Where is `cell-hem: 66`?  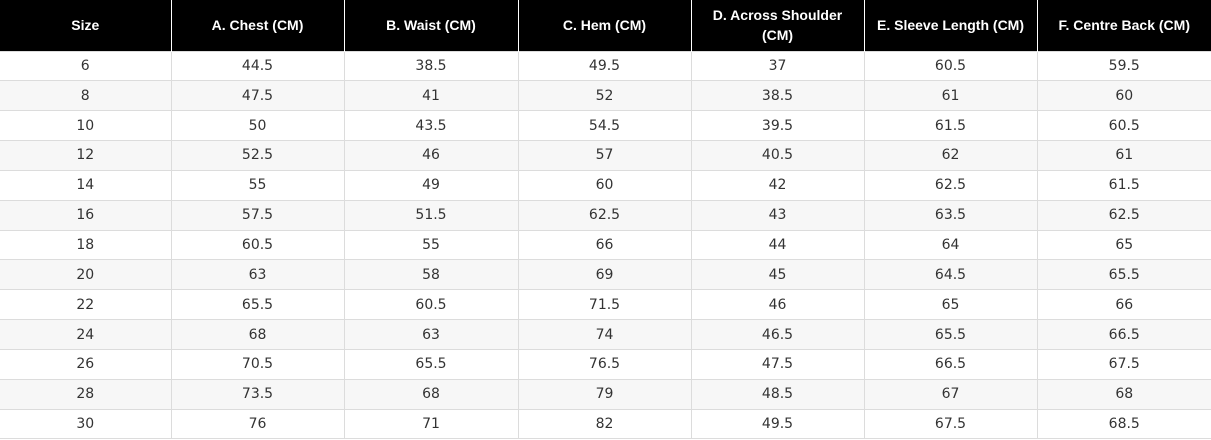 cell-hem: 66 is located at coordinates (604, 245).